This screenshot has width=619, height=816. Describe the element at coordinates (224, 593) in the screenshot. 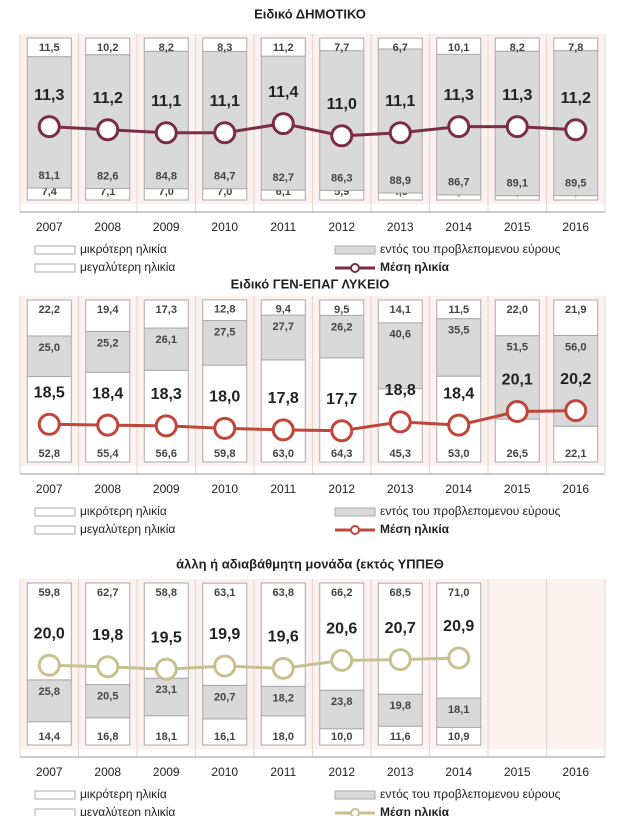

I see `data-label: 63,1` at that location.